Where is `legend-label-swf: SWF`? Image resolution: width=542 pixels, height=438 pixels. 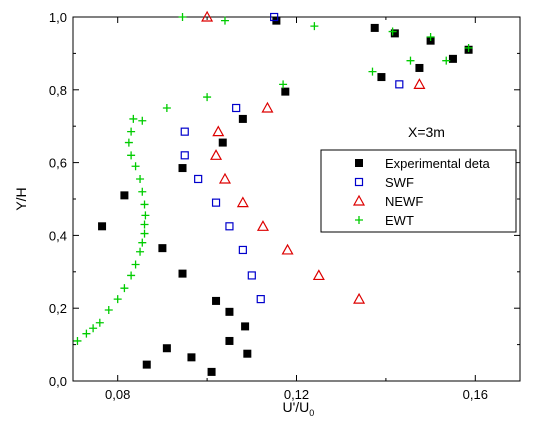 legend-label-swf: SWF is located at coordinates (399, 182).